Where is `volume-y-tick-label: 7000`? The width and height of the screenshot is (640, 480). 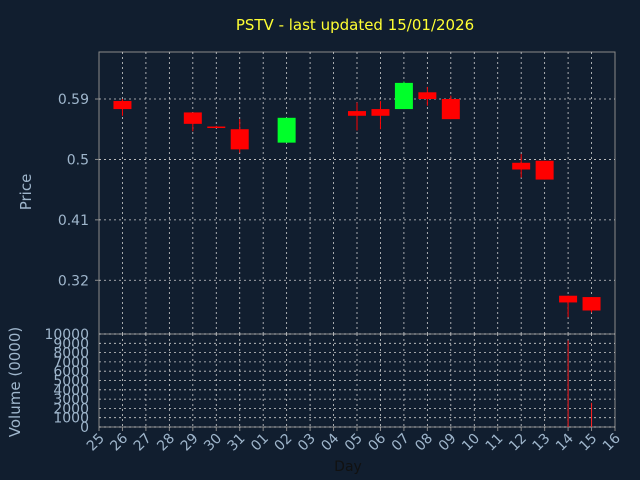 volume-y-tick-label: 7000 is located at coordinates (71, 363).